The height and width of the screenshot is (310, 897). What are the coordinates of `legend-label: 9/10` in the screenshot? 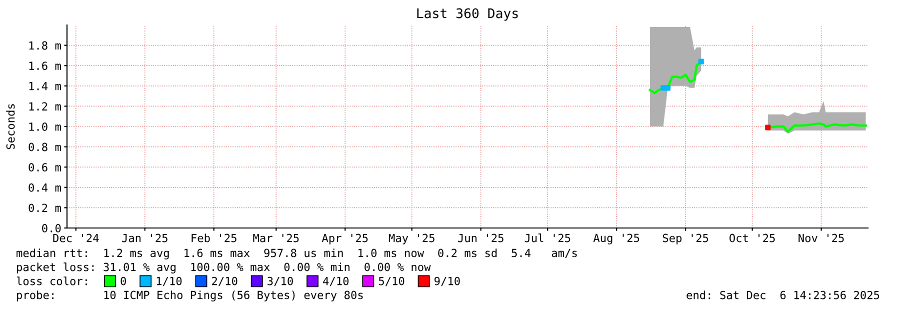 It's located at (447, 281).